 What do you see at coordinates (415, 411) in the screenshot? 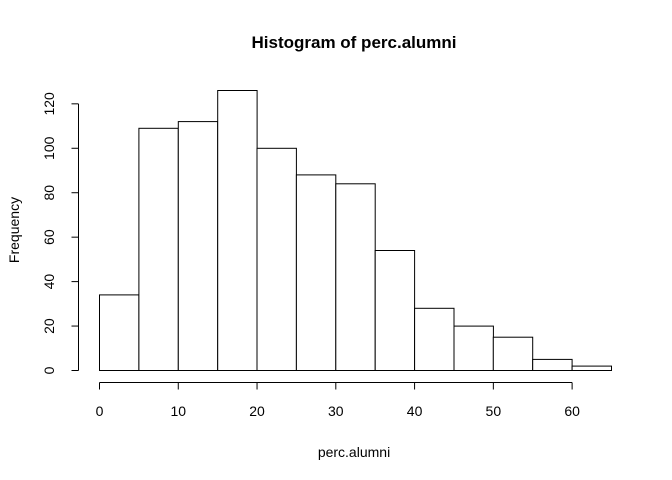
I see `x-tick-label: 40` at bounding box center [415, 411].